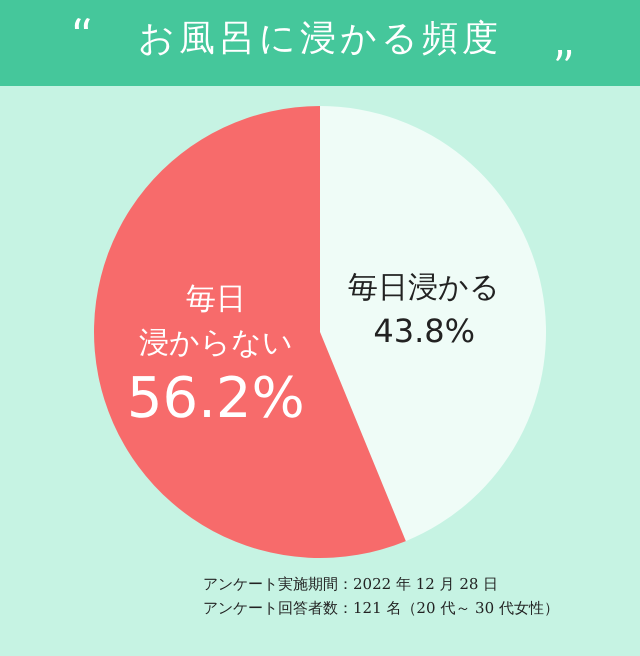 This screenshot has width=640, height=656. I want to click on data-label: 56.2%, so click(215, 399).